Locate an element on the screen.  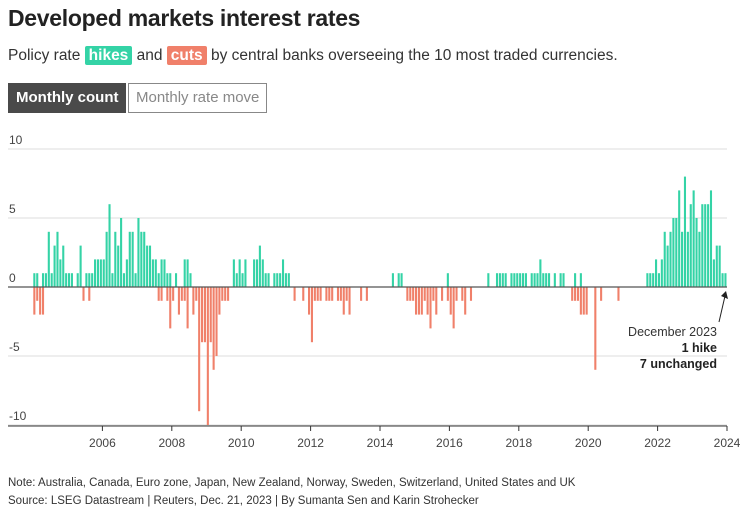
annotation-date: December 2023 is located at coordinates (672, 332).